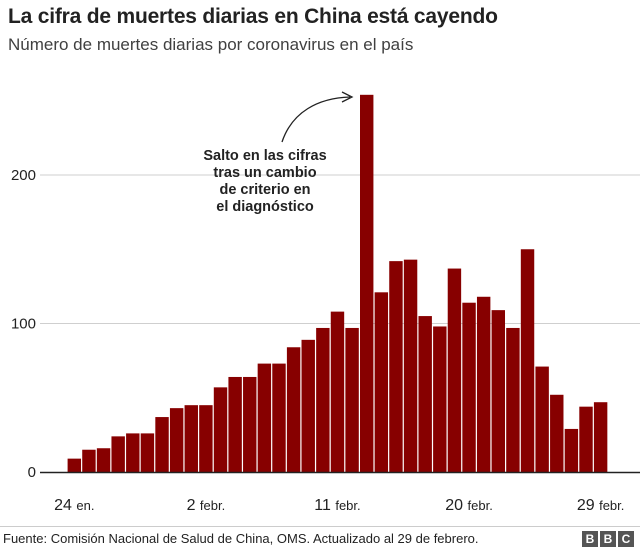 This screenshot has width=640, height=550. What do you see at coordinates (347, 97) in the screenshot?
I see `arrow-head-icon` at bounding box center [347, 97].